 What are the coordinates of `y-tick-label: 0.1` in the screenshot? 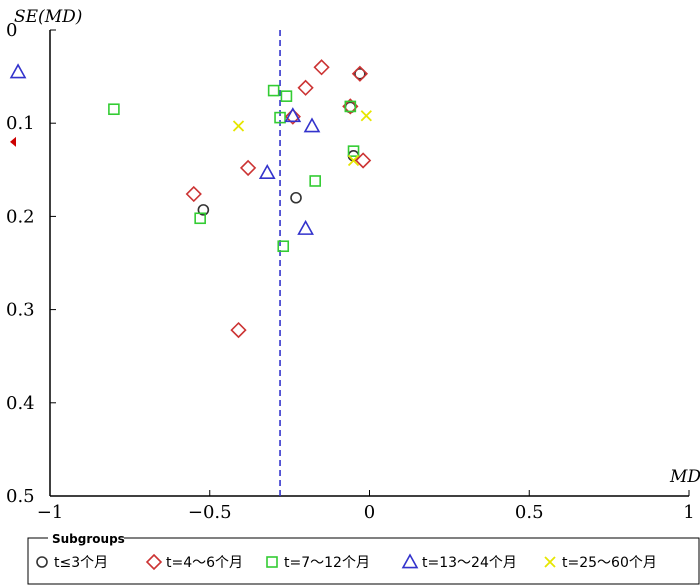 It's located at (20, 123).